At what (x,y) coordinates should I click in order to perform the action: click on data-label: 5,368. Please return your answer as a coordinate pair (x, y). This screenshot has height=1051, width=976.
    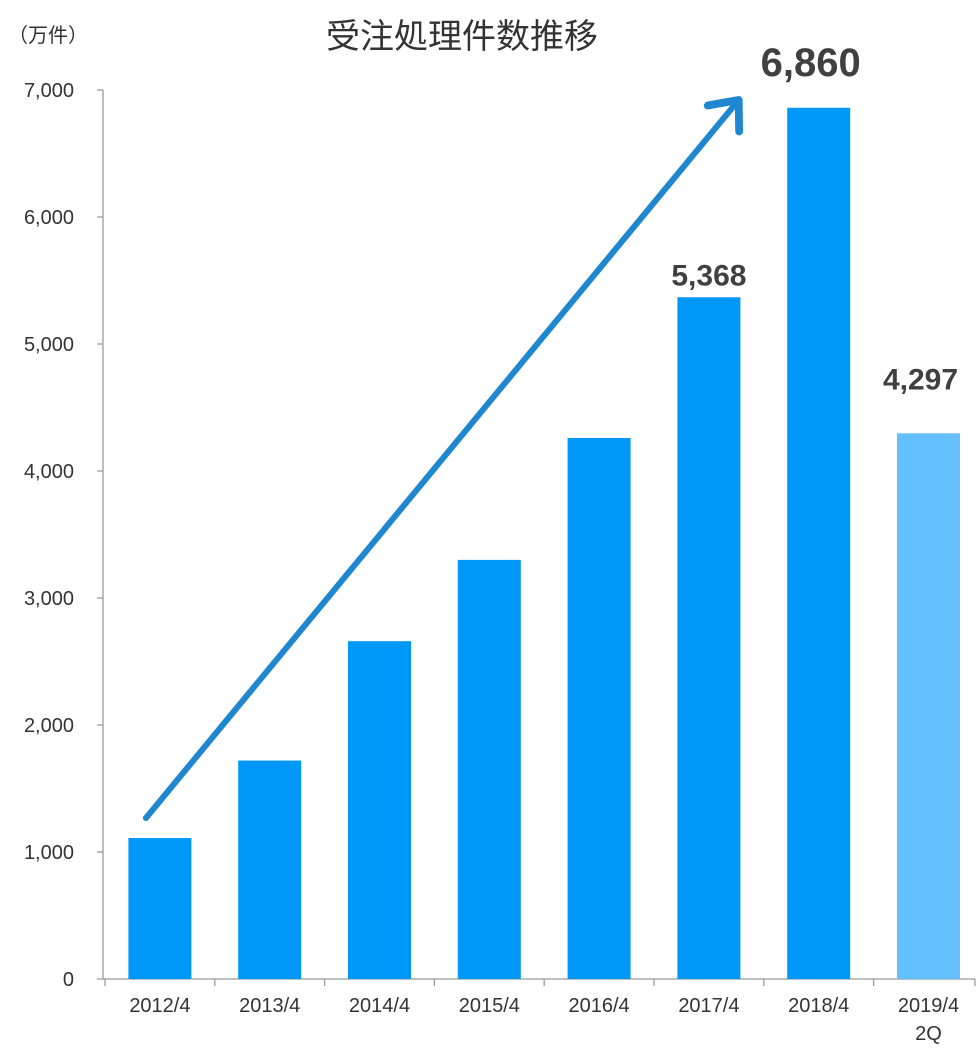
    Looking at the image, I should click on (708, 275).